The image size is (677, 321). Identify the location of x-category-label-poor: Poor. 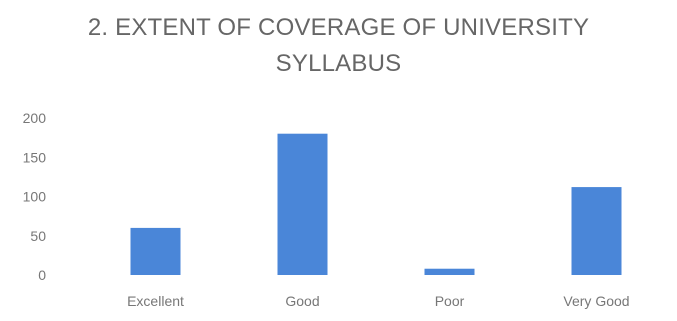
(450, 301).